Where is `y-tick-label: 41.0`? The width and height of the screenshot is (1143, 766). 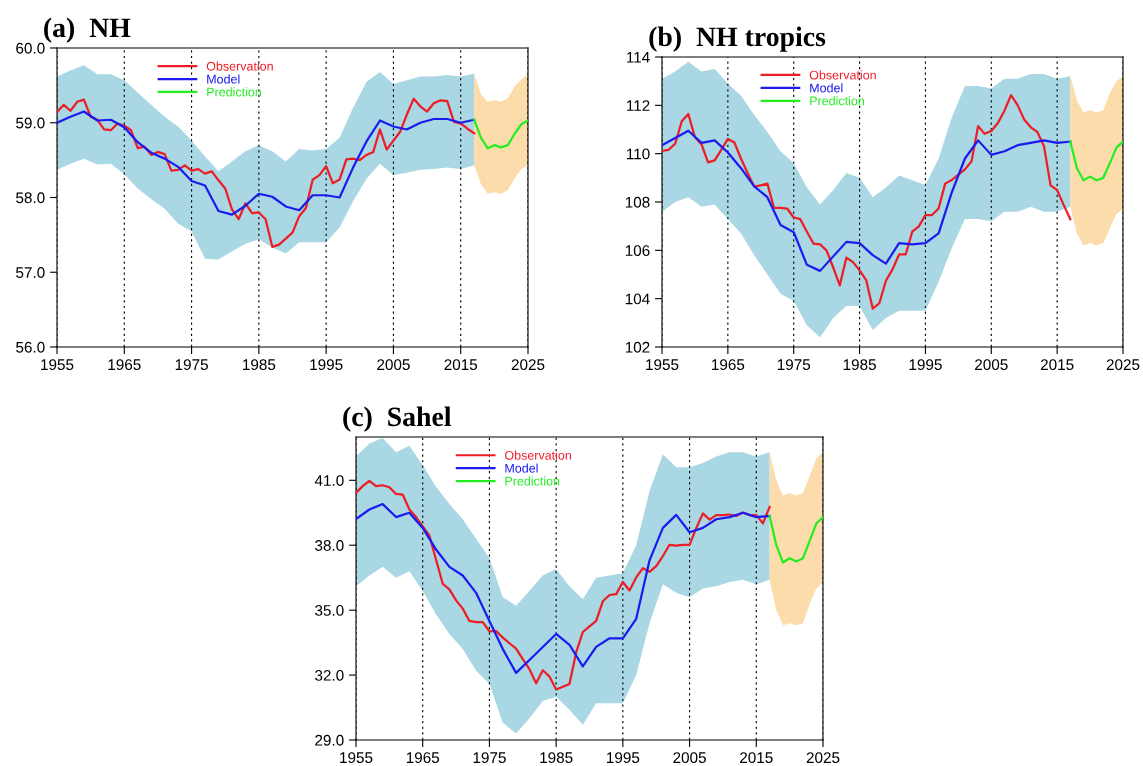
y-tick-label: 41.0 is located at coordinates (329, 480).